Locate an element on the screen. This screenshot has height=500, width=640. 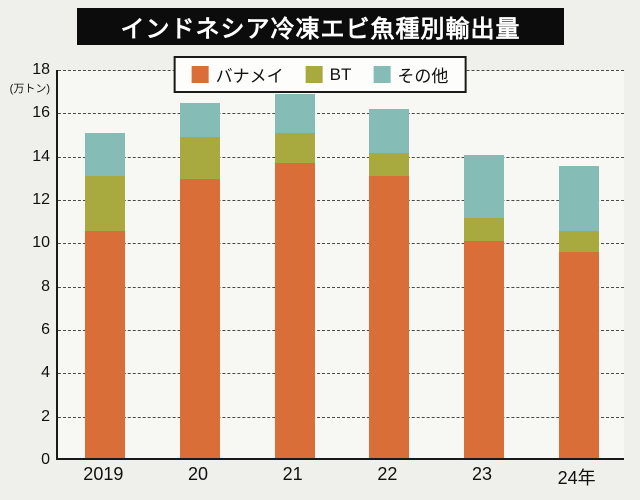
x-tick-label: 21 is located at coordinates (292, 474).